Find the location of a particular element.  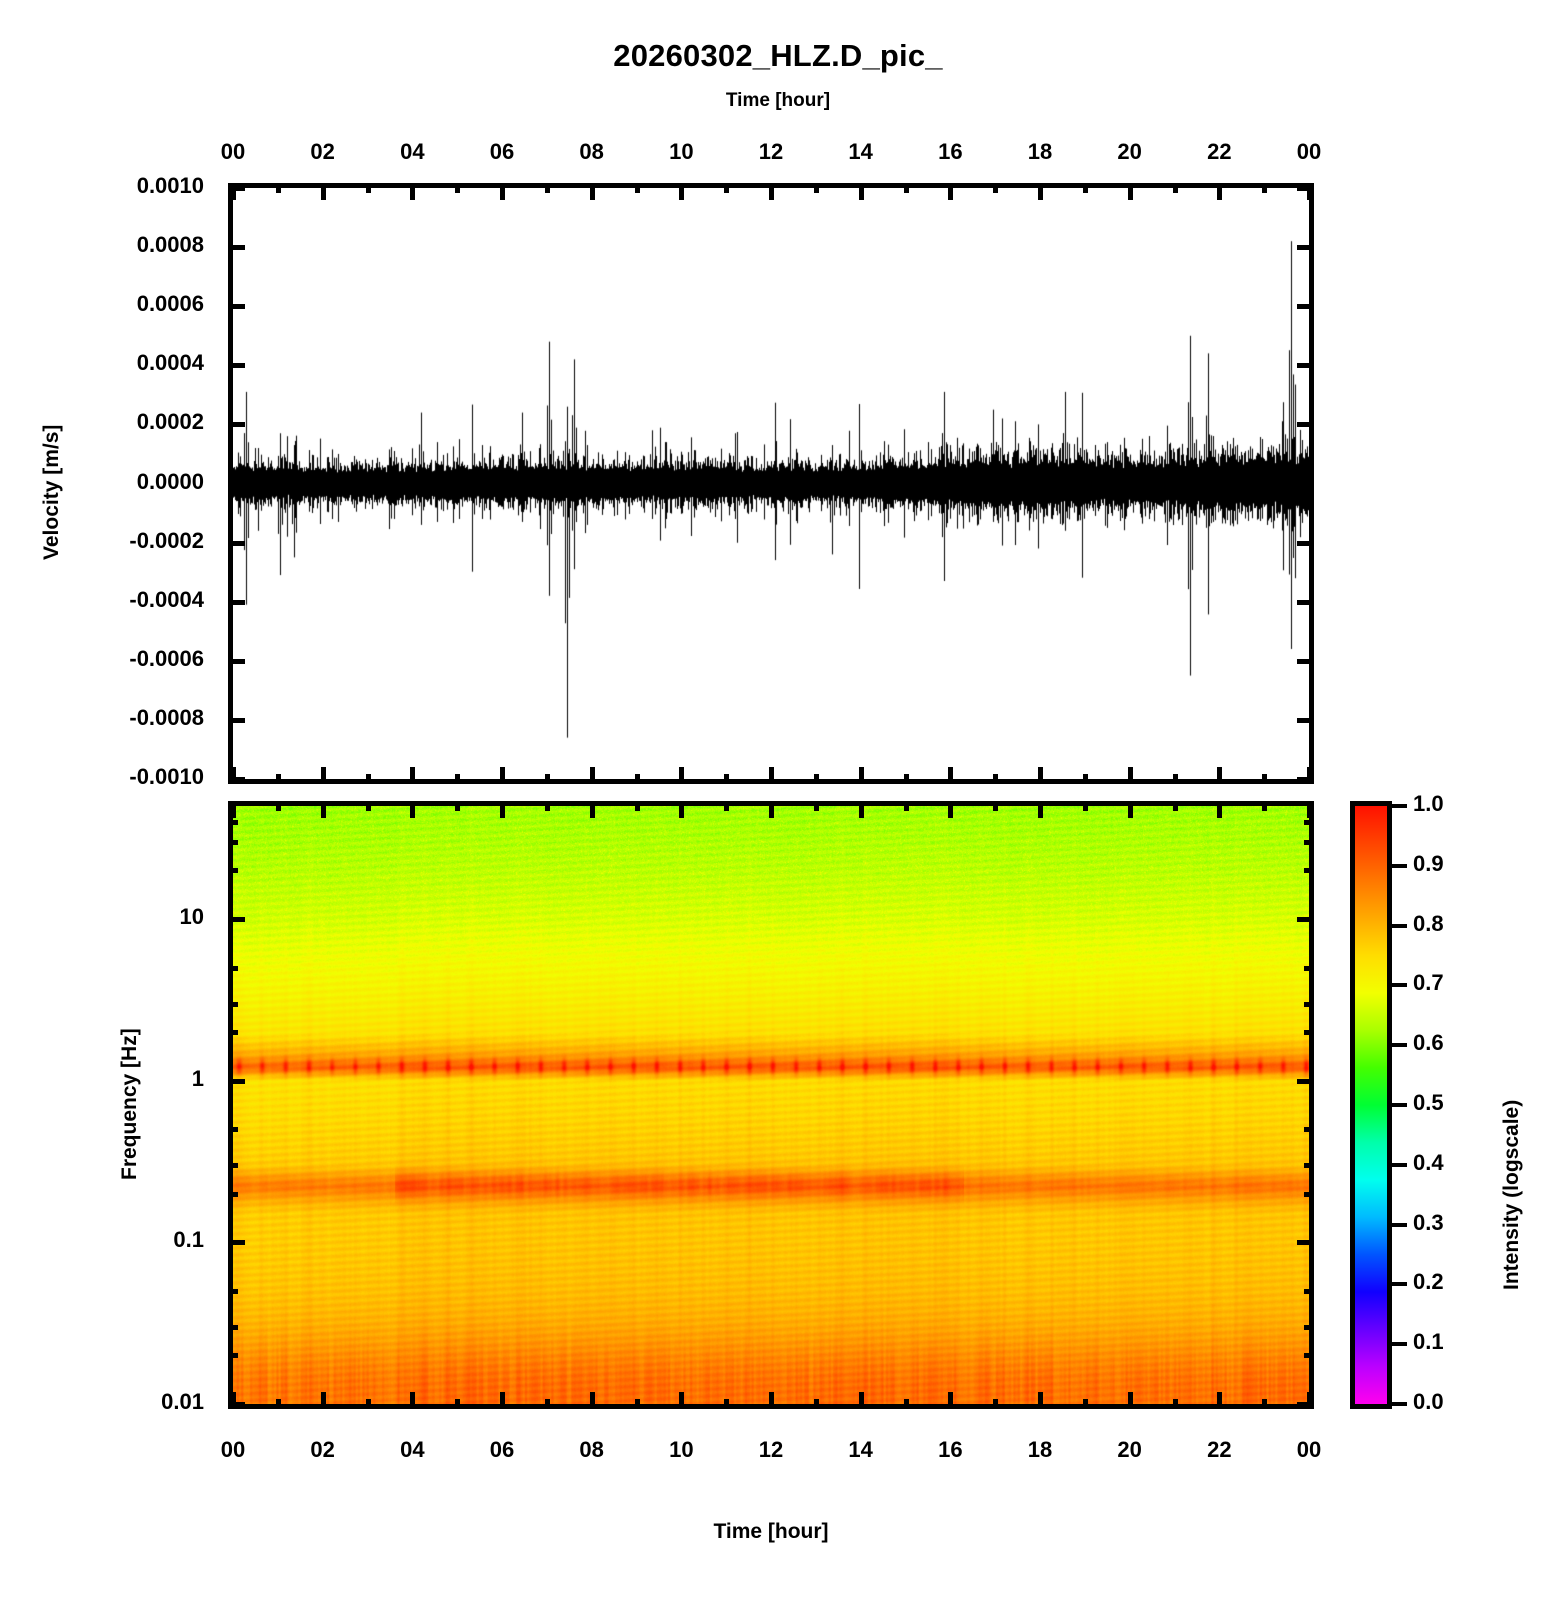

ytick-label-wave: -0.0006 is located at coordinates (166, 658).